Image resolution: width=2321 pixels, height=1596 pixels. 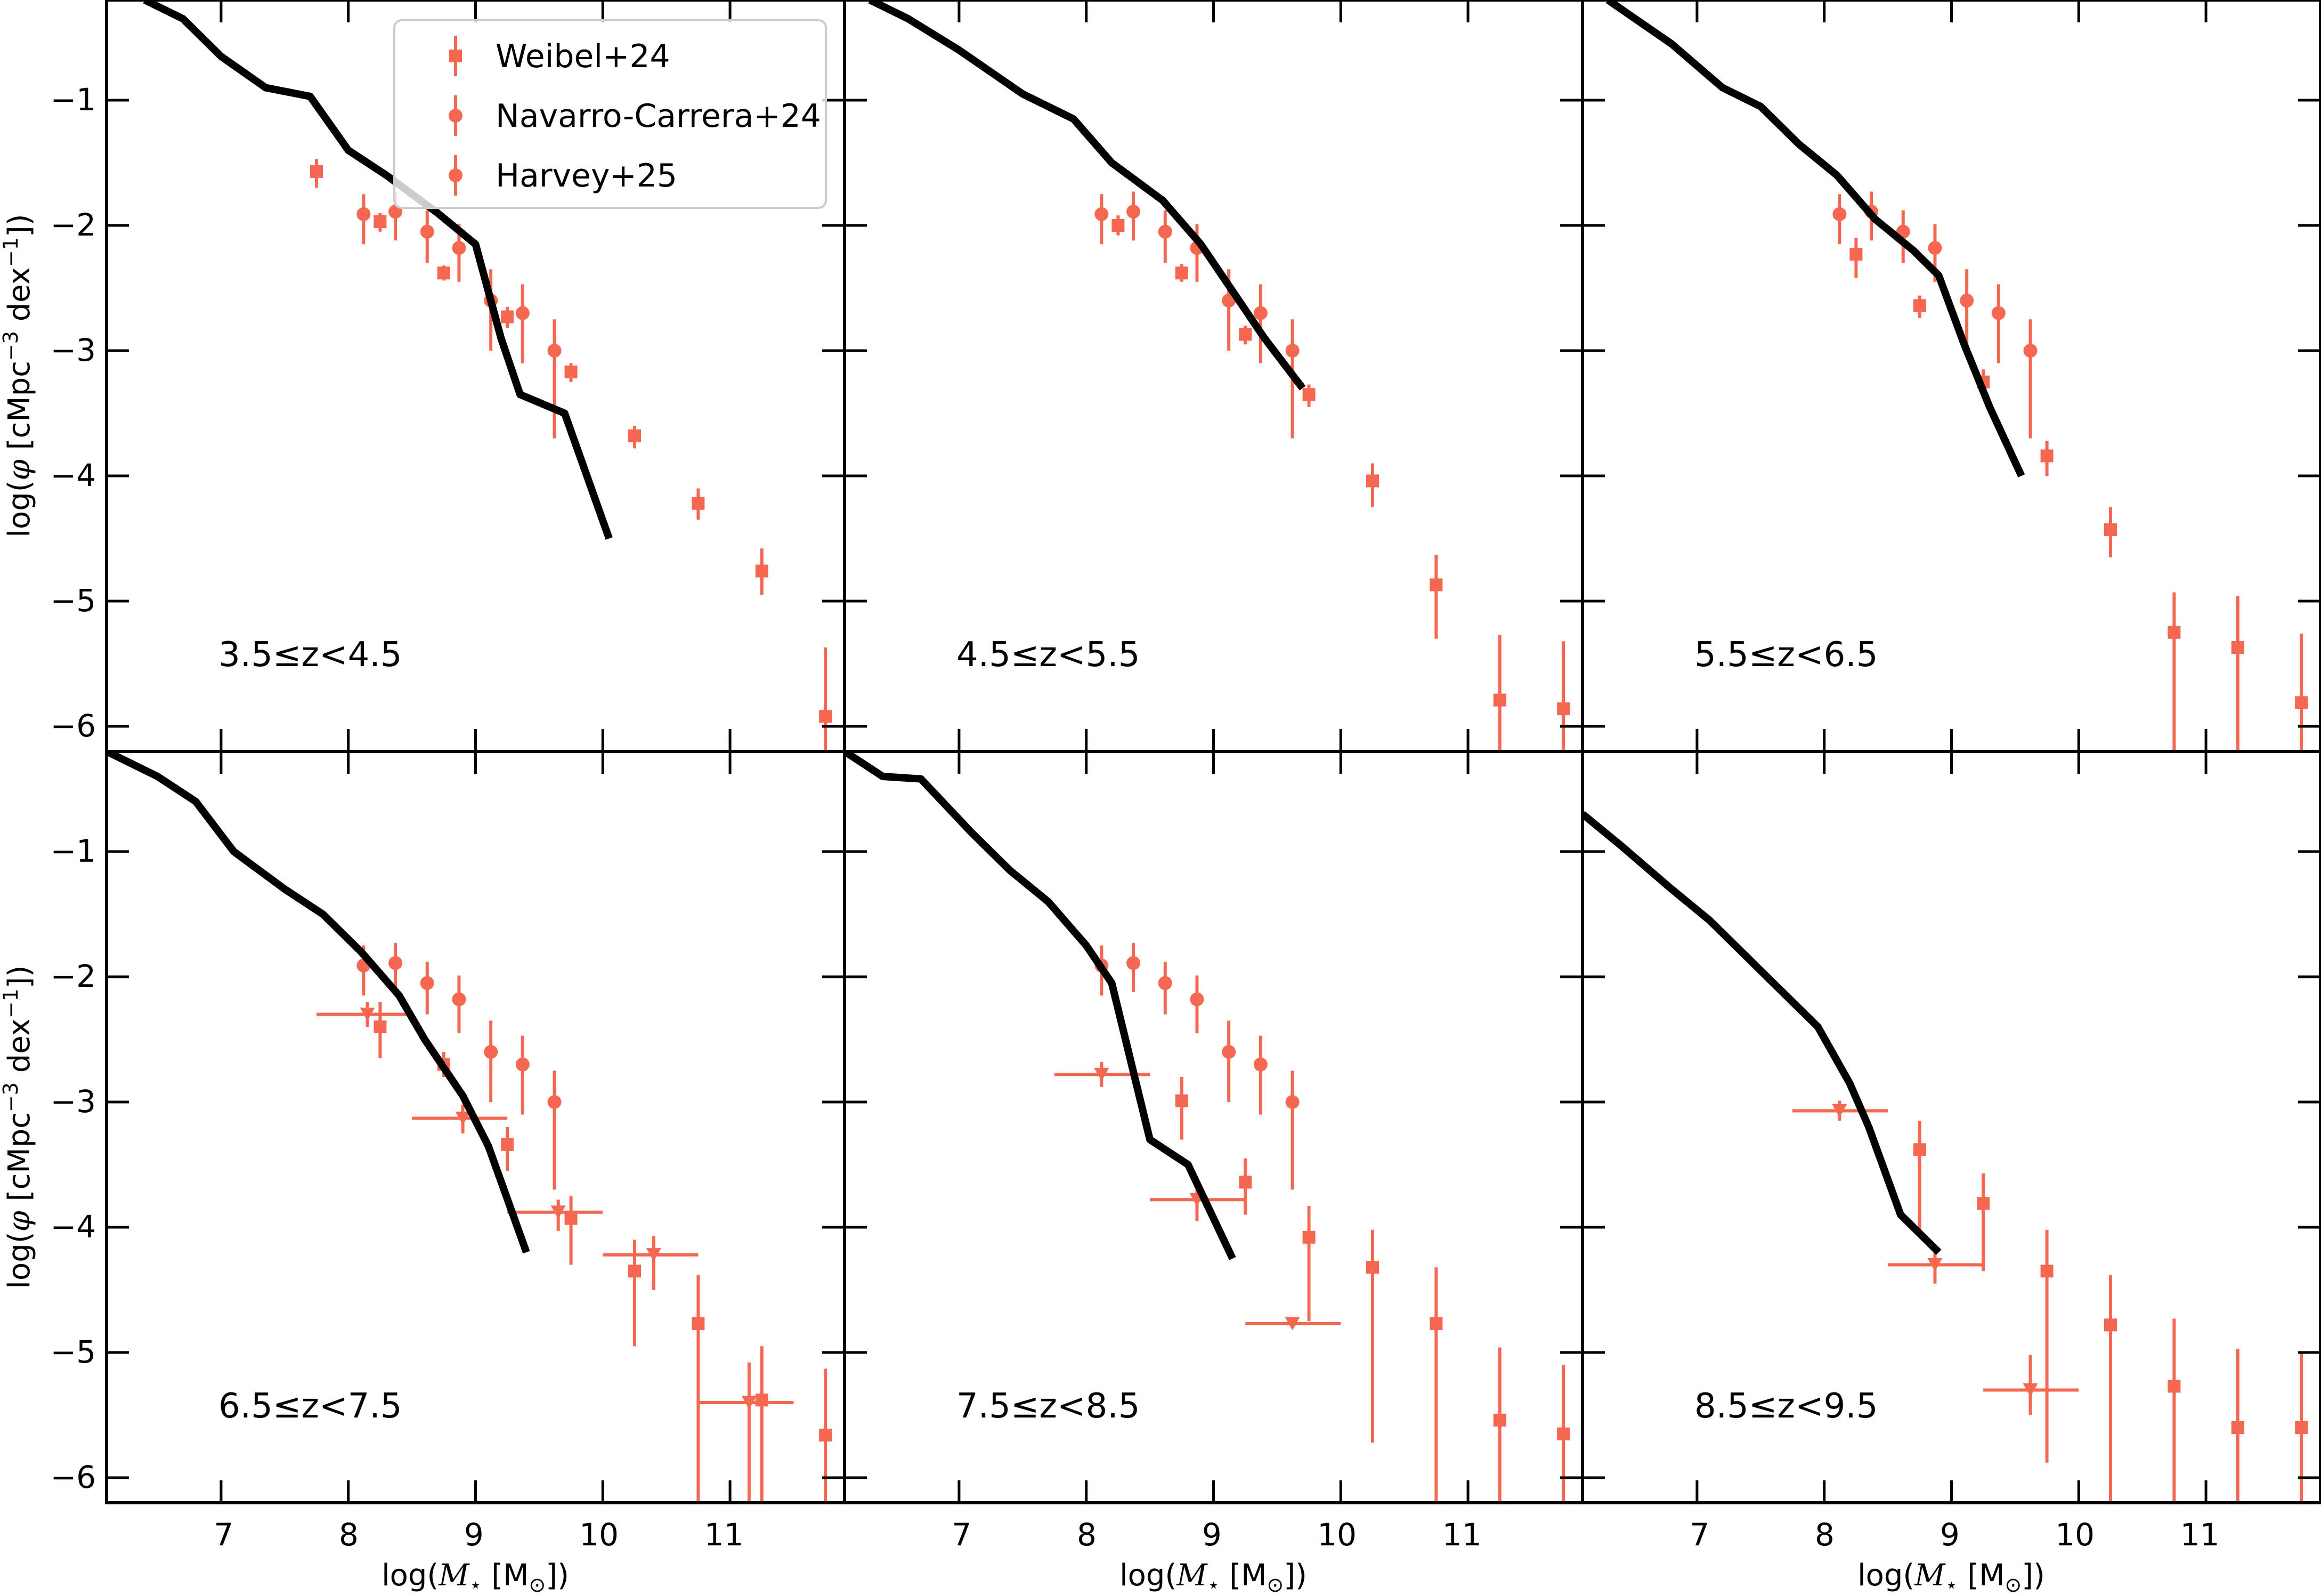 I want to click on x-tick-label: 10, so click(x=1337, y=1535).